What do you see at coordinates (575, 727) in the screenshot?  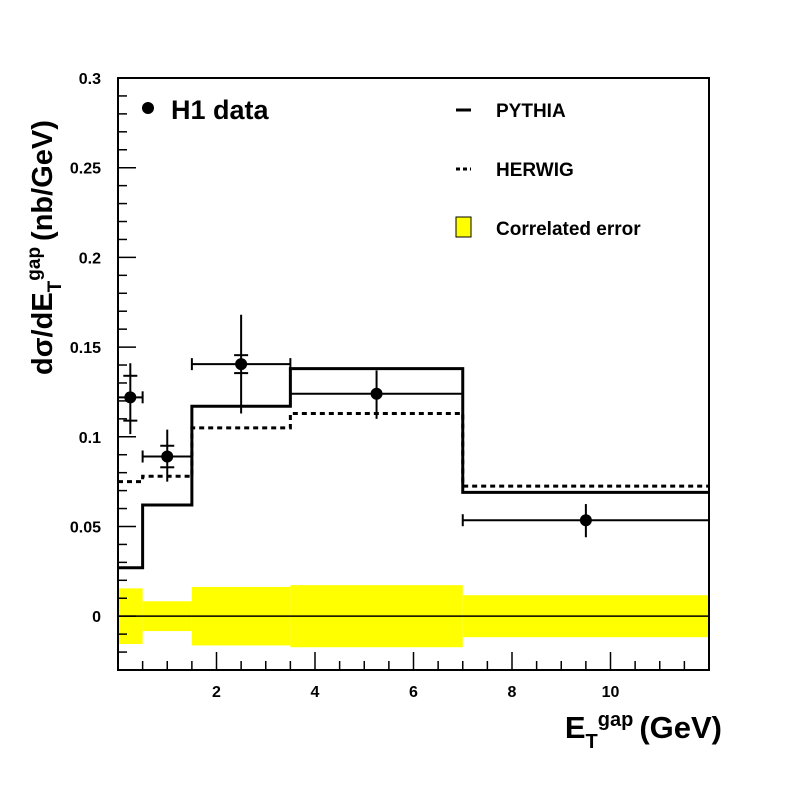 I see `x-title-main: E` at bounding box center [575, 727].